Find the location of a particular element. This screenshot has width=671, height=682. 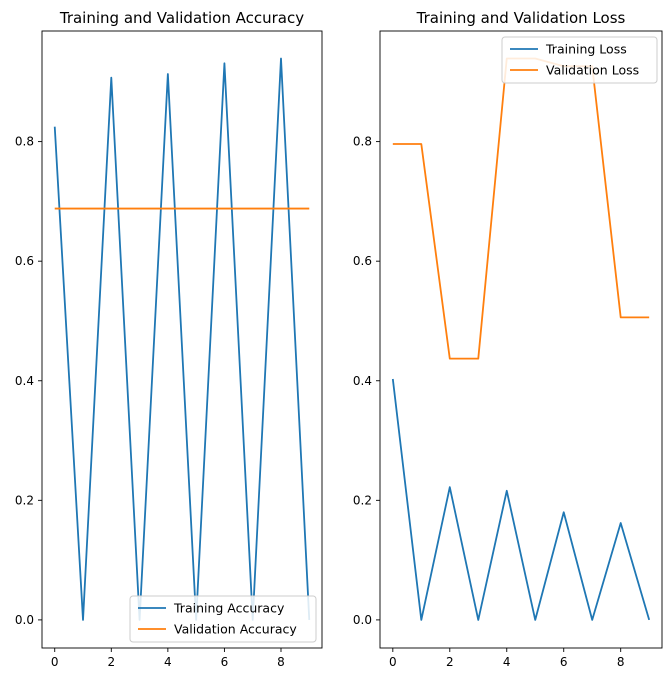

legend-label-1: Validation Loss is located at coordinates (592, 70).